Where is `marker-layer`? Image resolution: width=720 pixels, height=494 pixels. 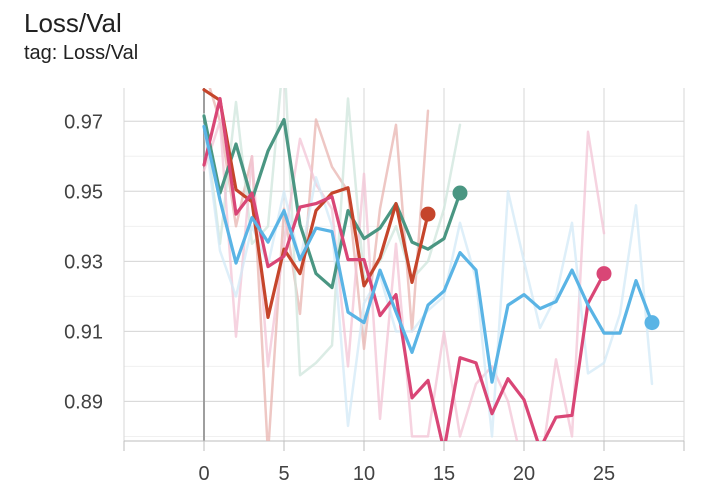 marker-layer is located at coordinates (540, 258).